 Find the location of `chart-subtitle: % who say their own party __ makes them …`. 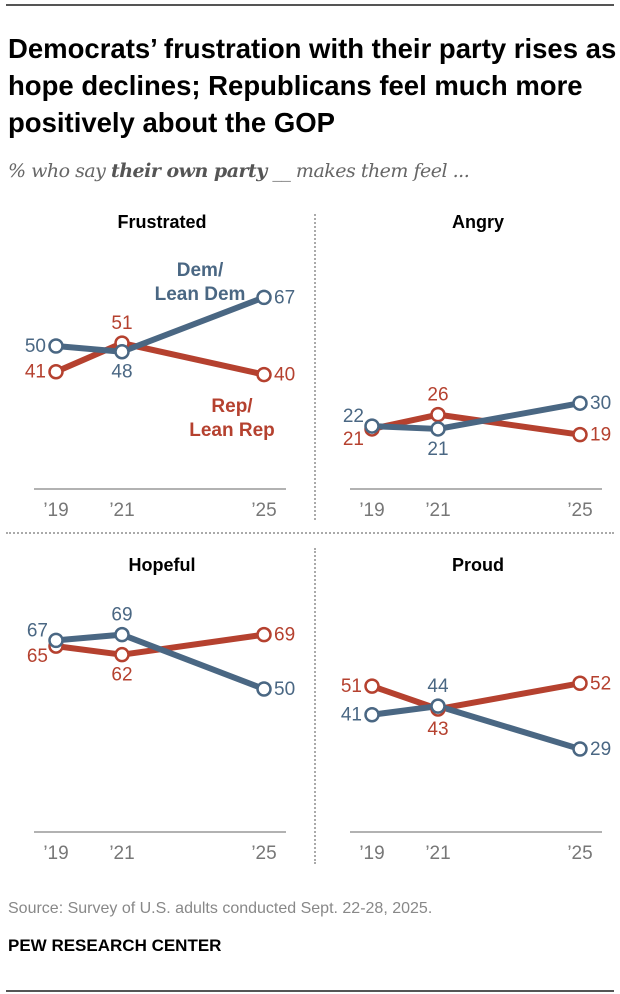

chart-subtitle: % who say their own party __ makes them … is located at coordinates (239, 171).